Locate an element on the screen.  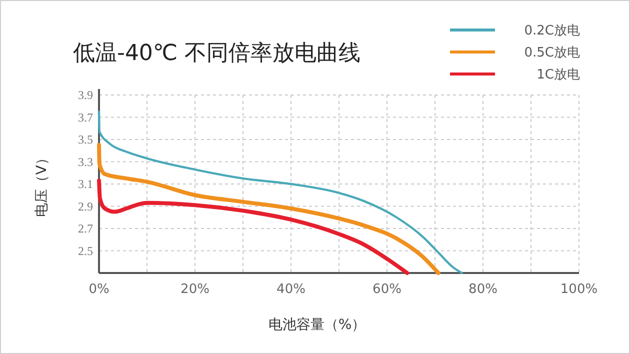
y-tick-label: 3.1 is located at coordinates (85, 184).